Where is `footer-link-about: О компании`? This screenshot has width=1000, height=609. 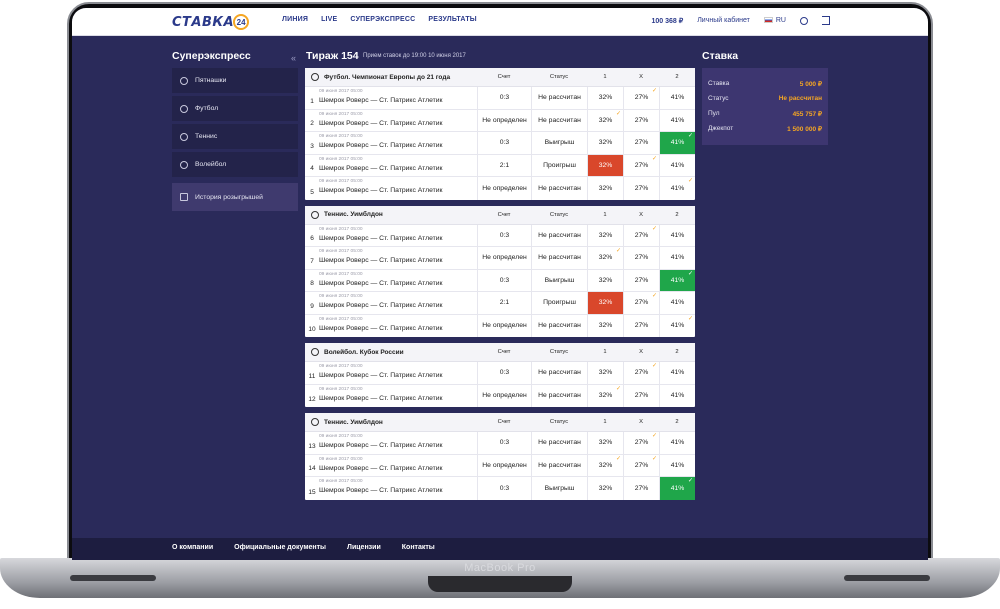 footer-link-about: О компании is located at coordinates (193, 547).